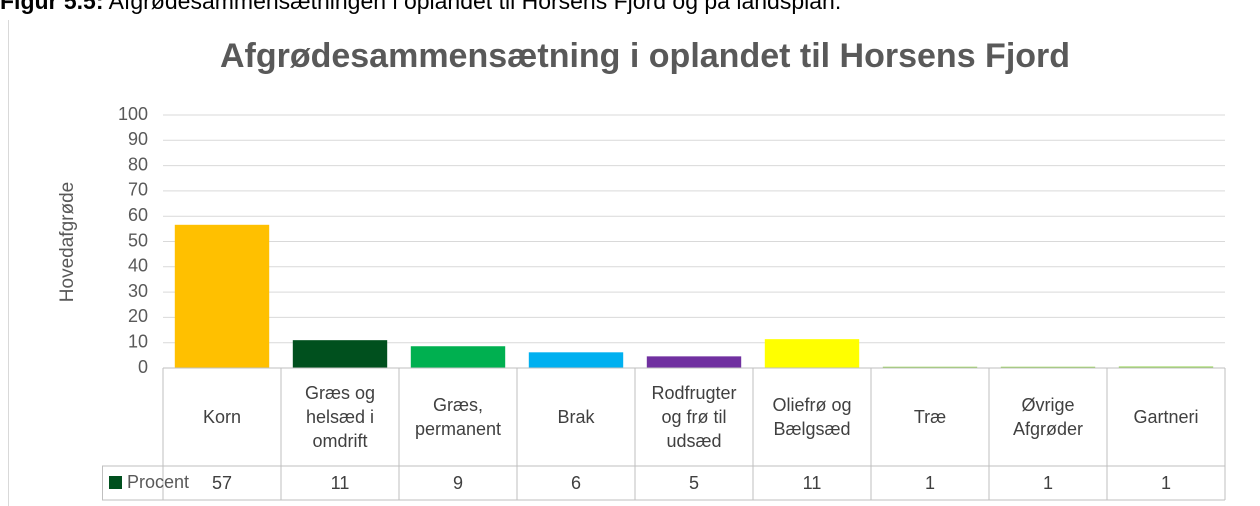 The height and width of the screenshot is (506, 1260). I want to click on y-tick-label: 70, so click(138, 190).